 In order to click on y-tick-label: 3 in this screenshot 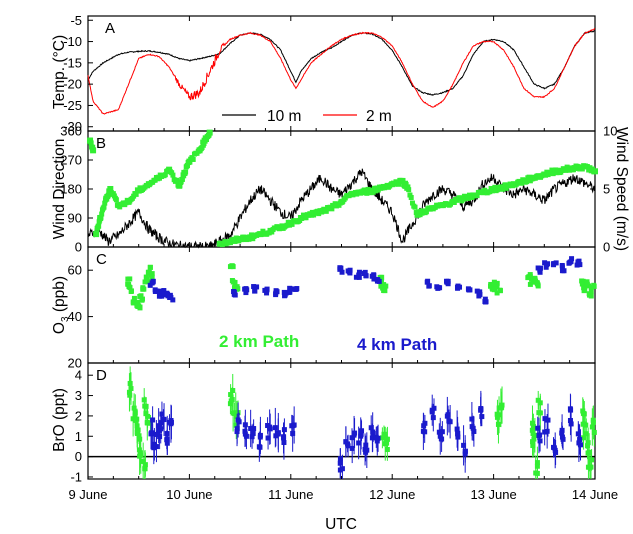, I will do `click(78, 395)`.